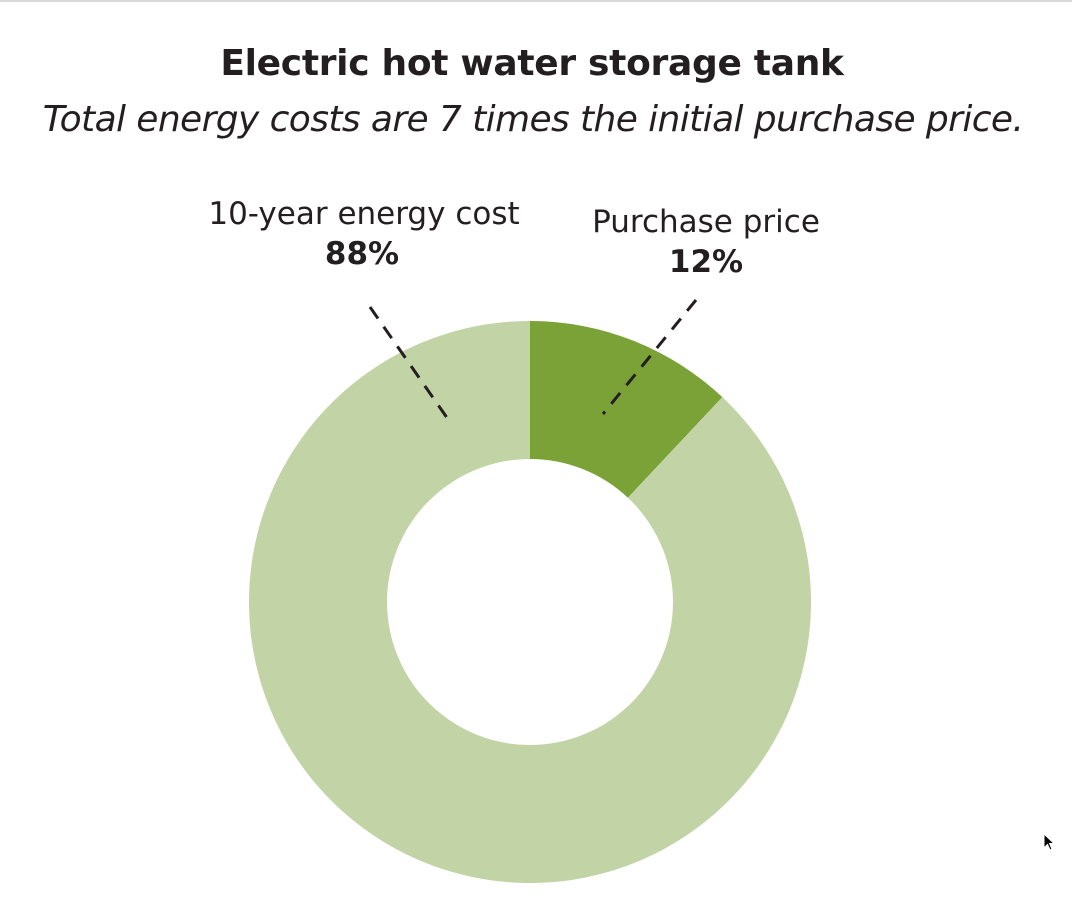  I want to click on slice-labels: Purchase price 12% 10-year energy cost 88%, so click(514, 238).